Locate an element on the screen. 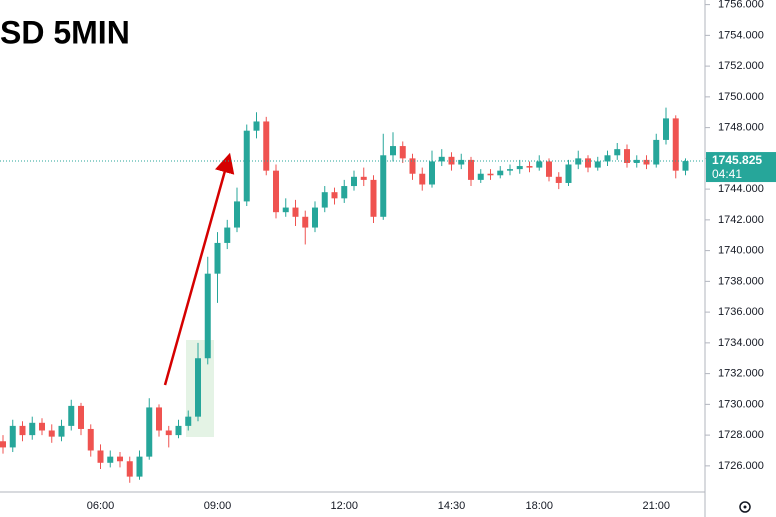  x-tick-label: 21:00 is located at coordinates (656, 506).